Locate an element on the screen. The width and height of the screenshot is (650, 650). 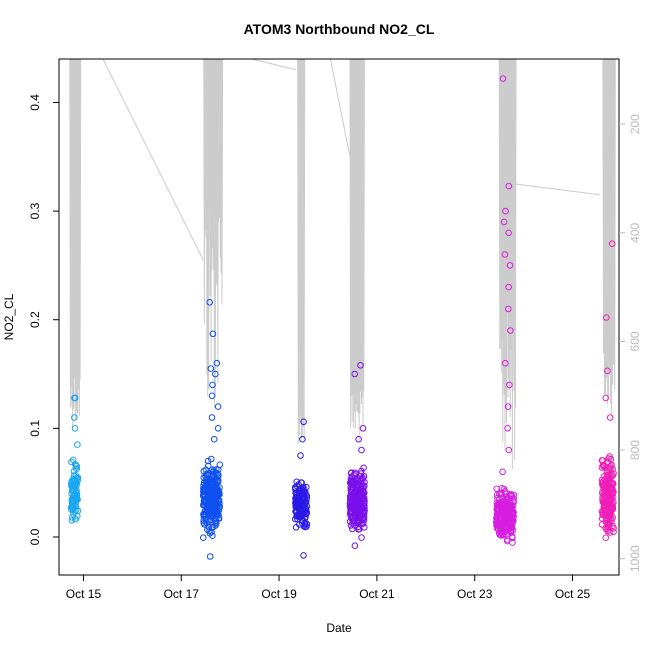
y-tick-label: 0.2 is located at coordinates (35, 319).